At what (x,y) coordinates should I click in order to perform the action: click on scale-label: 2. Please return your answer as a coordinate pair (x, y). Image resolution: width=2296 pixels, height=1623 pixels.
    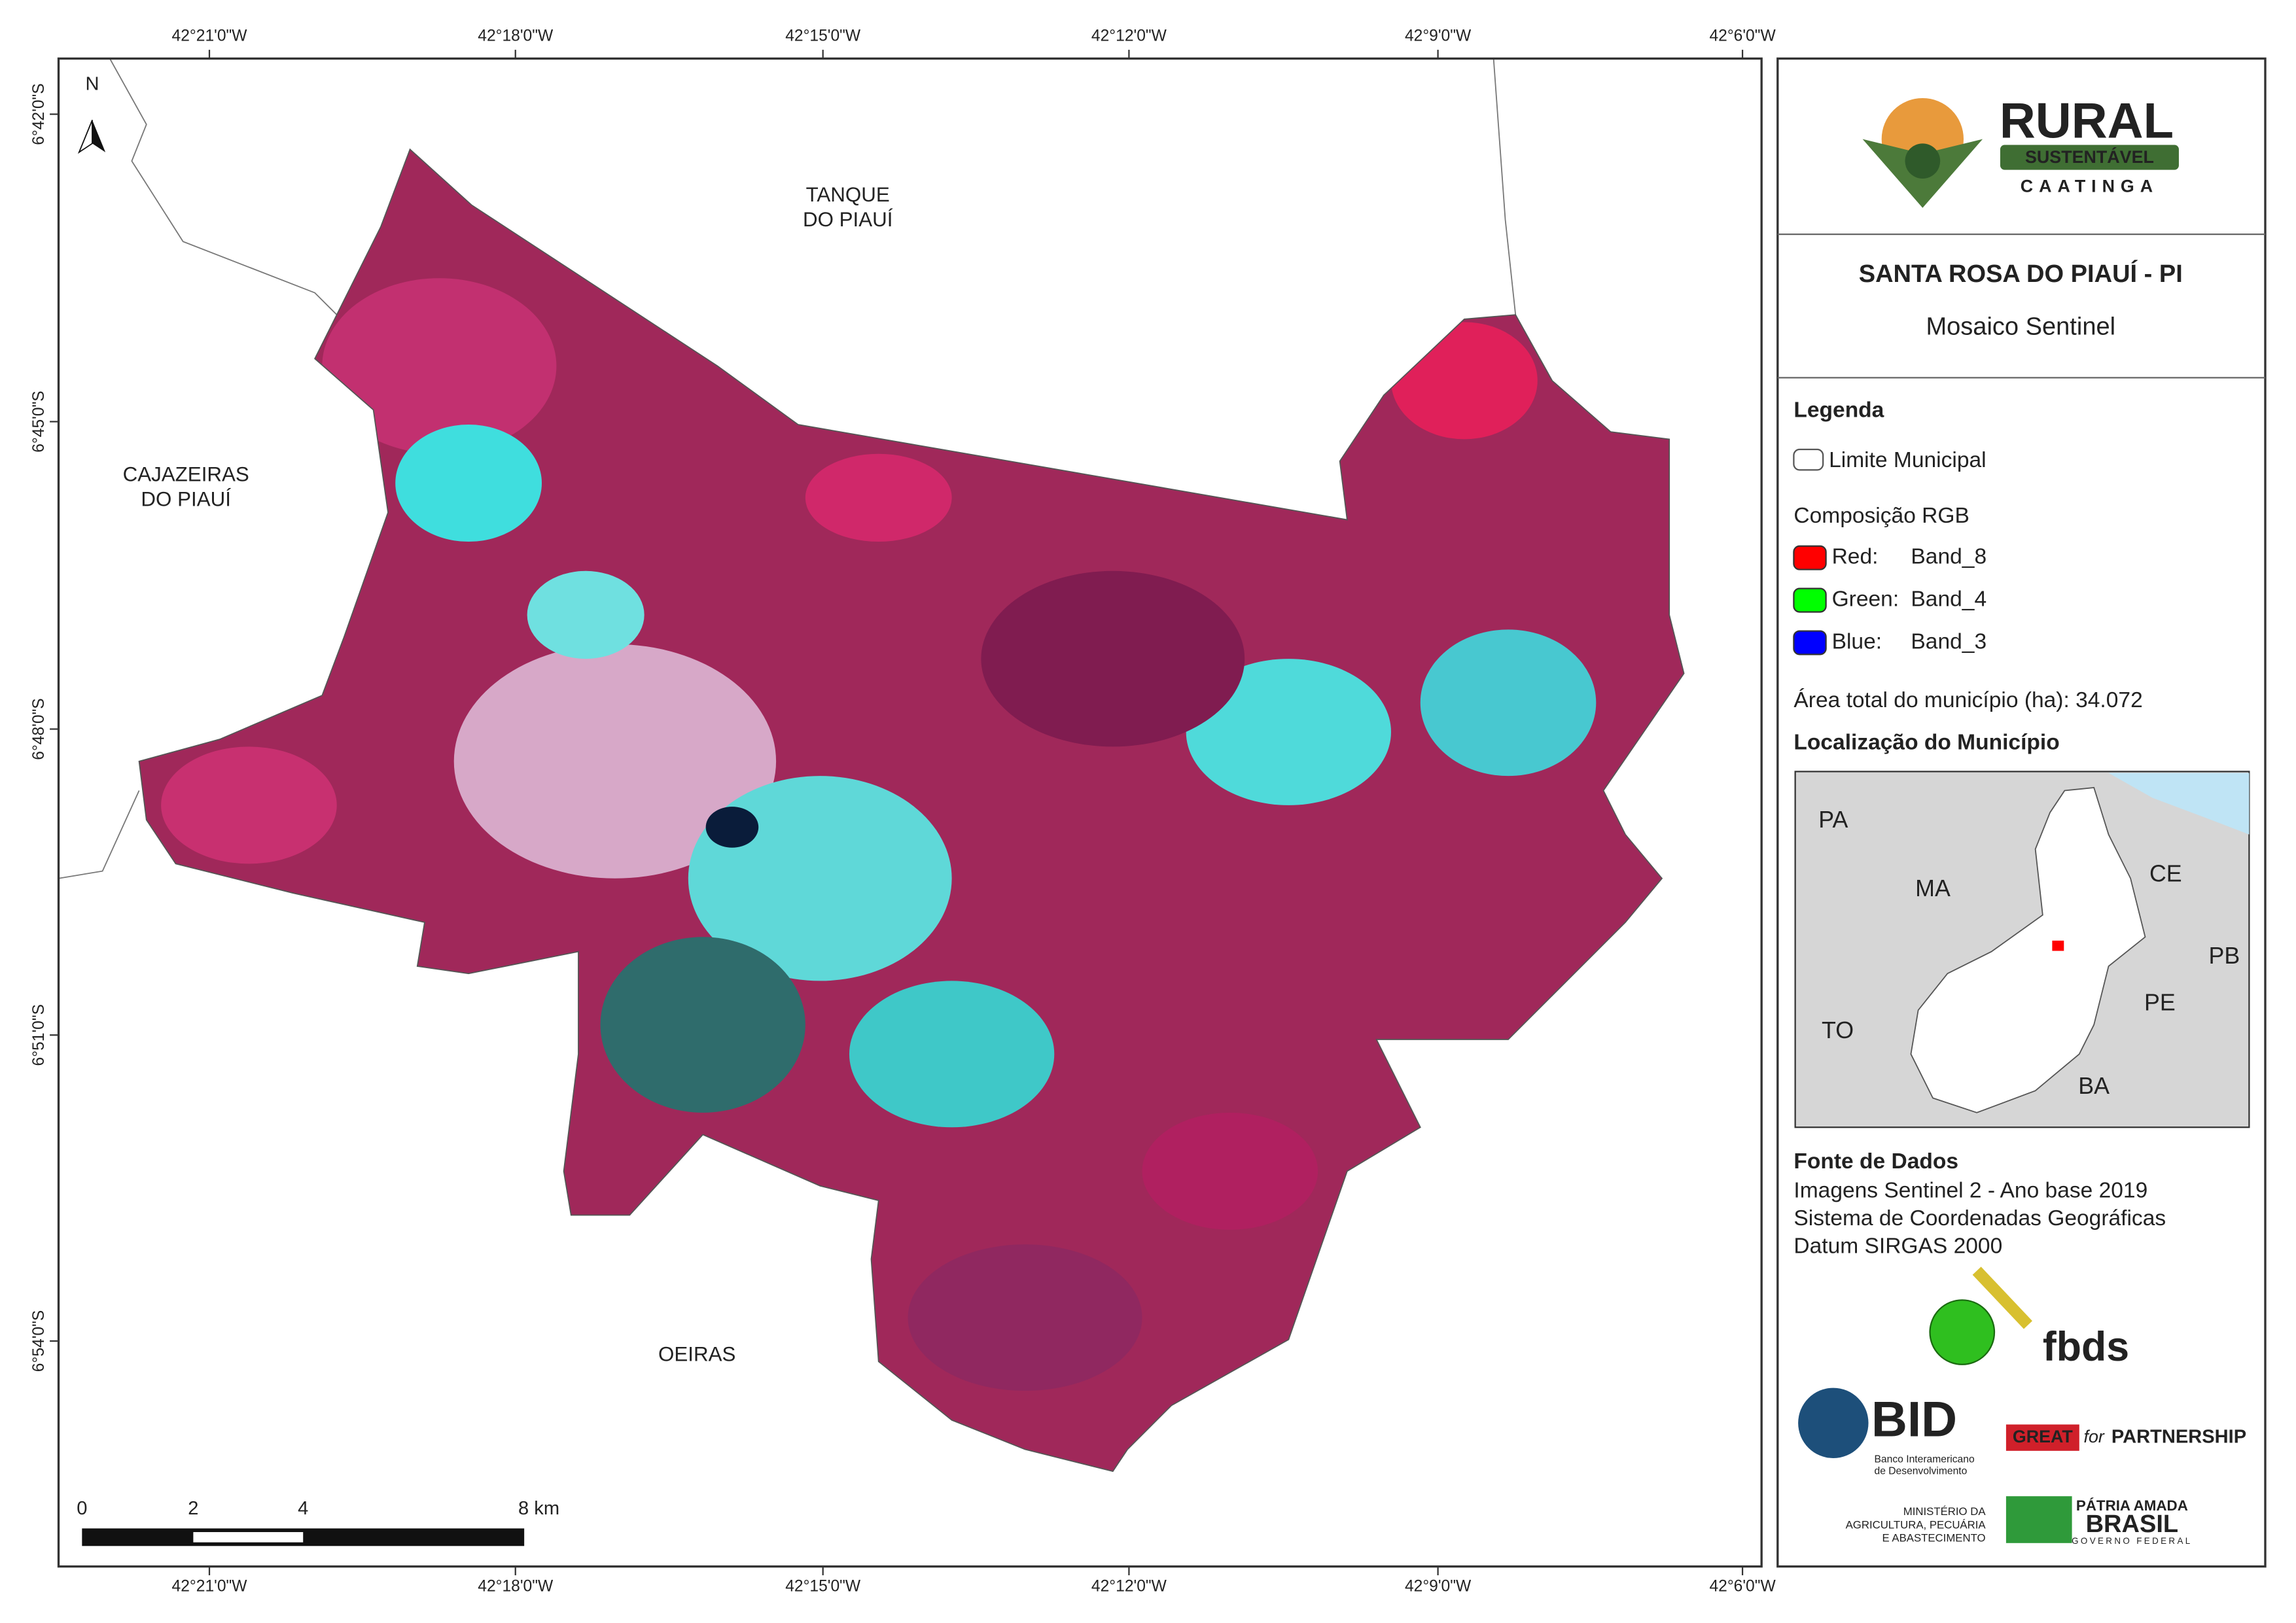
    Looking at the image, I should click on (193, 1509).